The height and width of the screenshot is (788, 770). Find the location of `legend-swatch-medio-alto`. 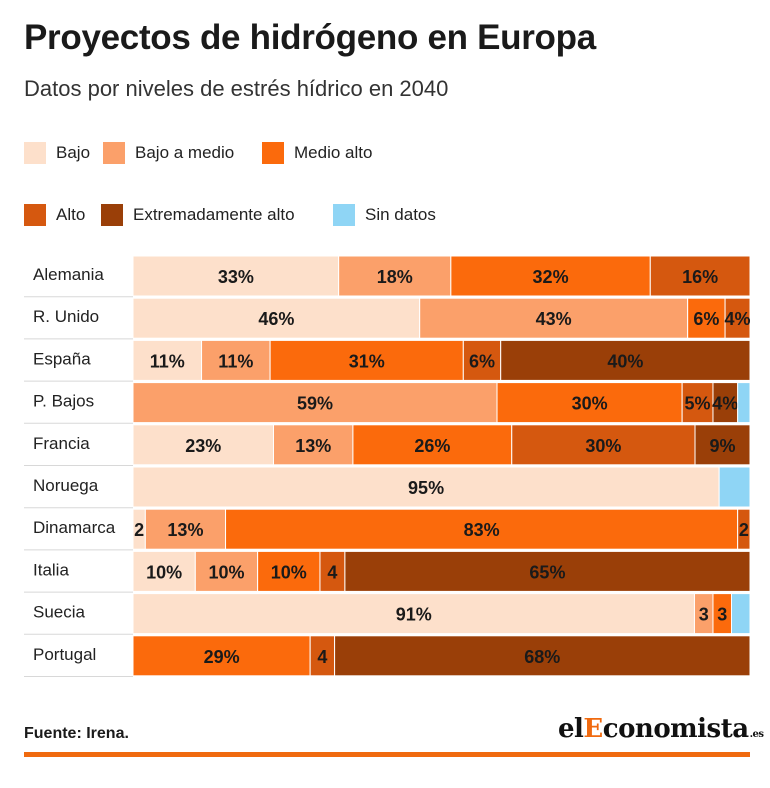

legend-swatch-medio-alto is located at coordinates (273, 153).